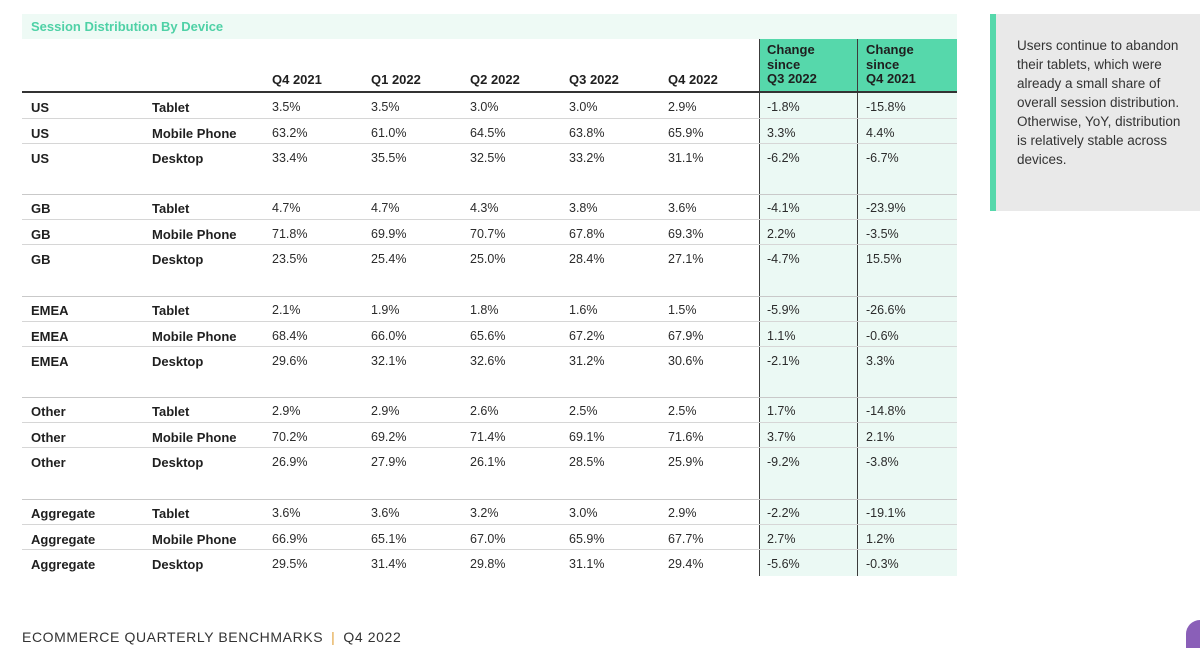 The height and width of the screenshot is (659, 1200). Describe the element at coordinates (488, 436) in the screenshot. I see `value-cell: 71.4%` at that location.